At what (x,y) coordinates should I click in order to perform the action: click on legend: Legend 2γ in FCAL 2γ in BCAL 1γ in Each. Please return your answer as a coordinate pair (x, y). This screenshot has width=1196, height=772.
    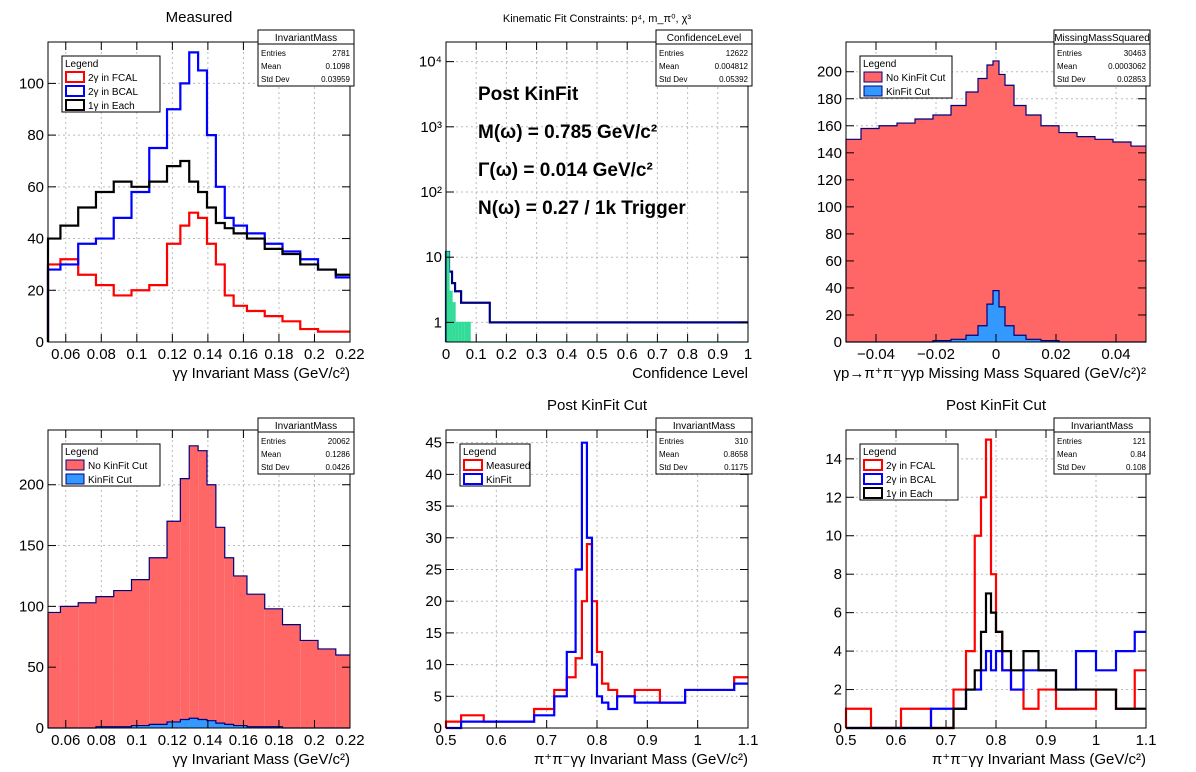
    Looking at the image, I should click on (909, 472).